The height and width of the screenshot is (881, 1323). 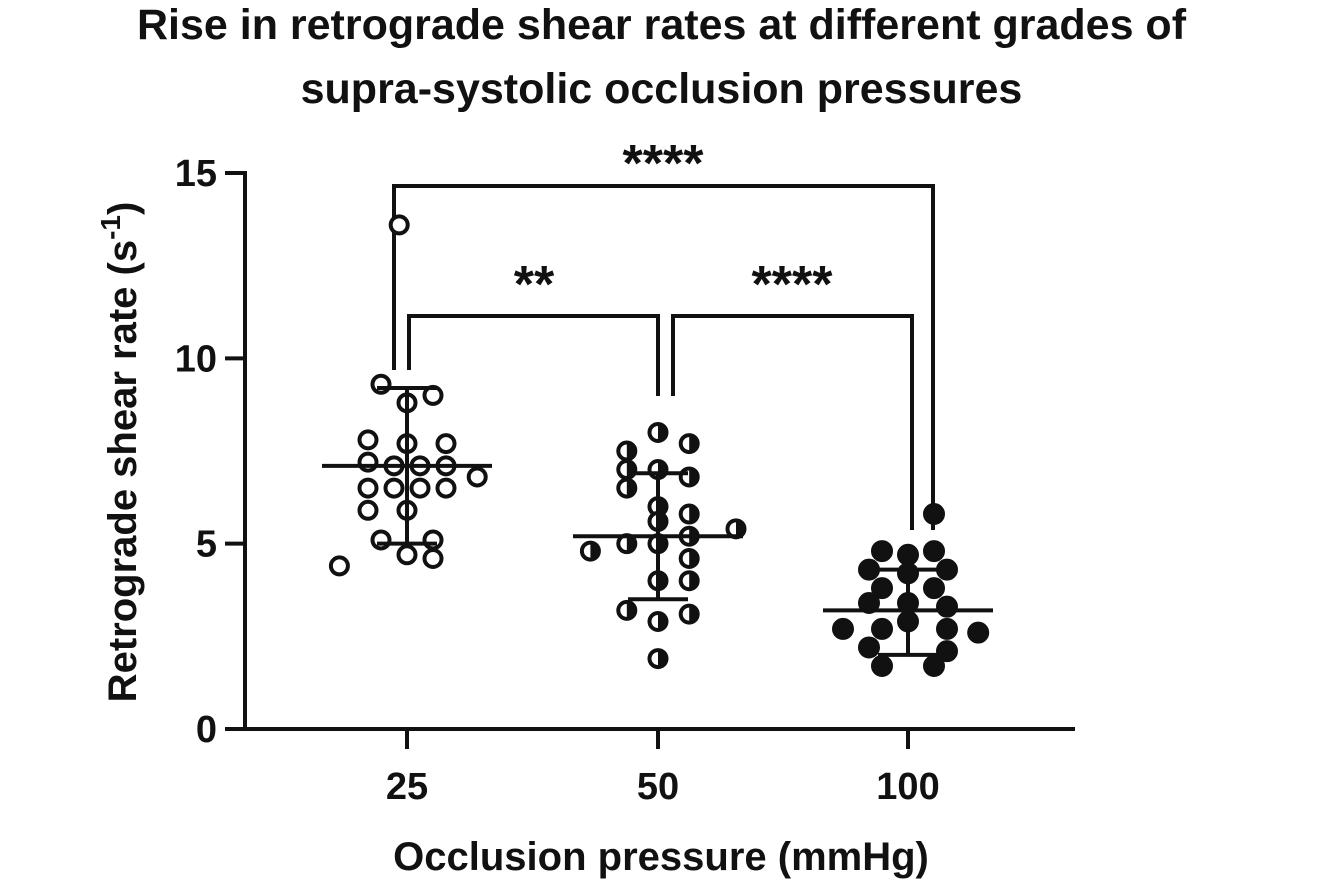 I want to click on y-tick-label: 5, so click(x=206, y=545).